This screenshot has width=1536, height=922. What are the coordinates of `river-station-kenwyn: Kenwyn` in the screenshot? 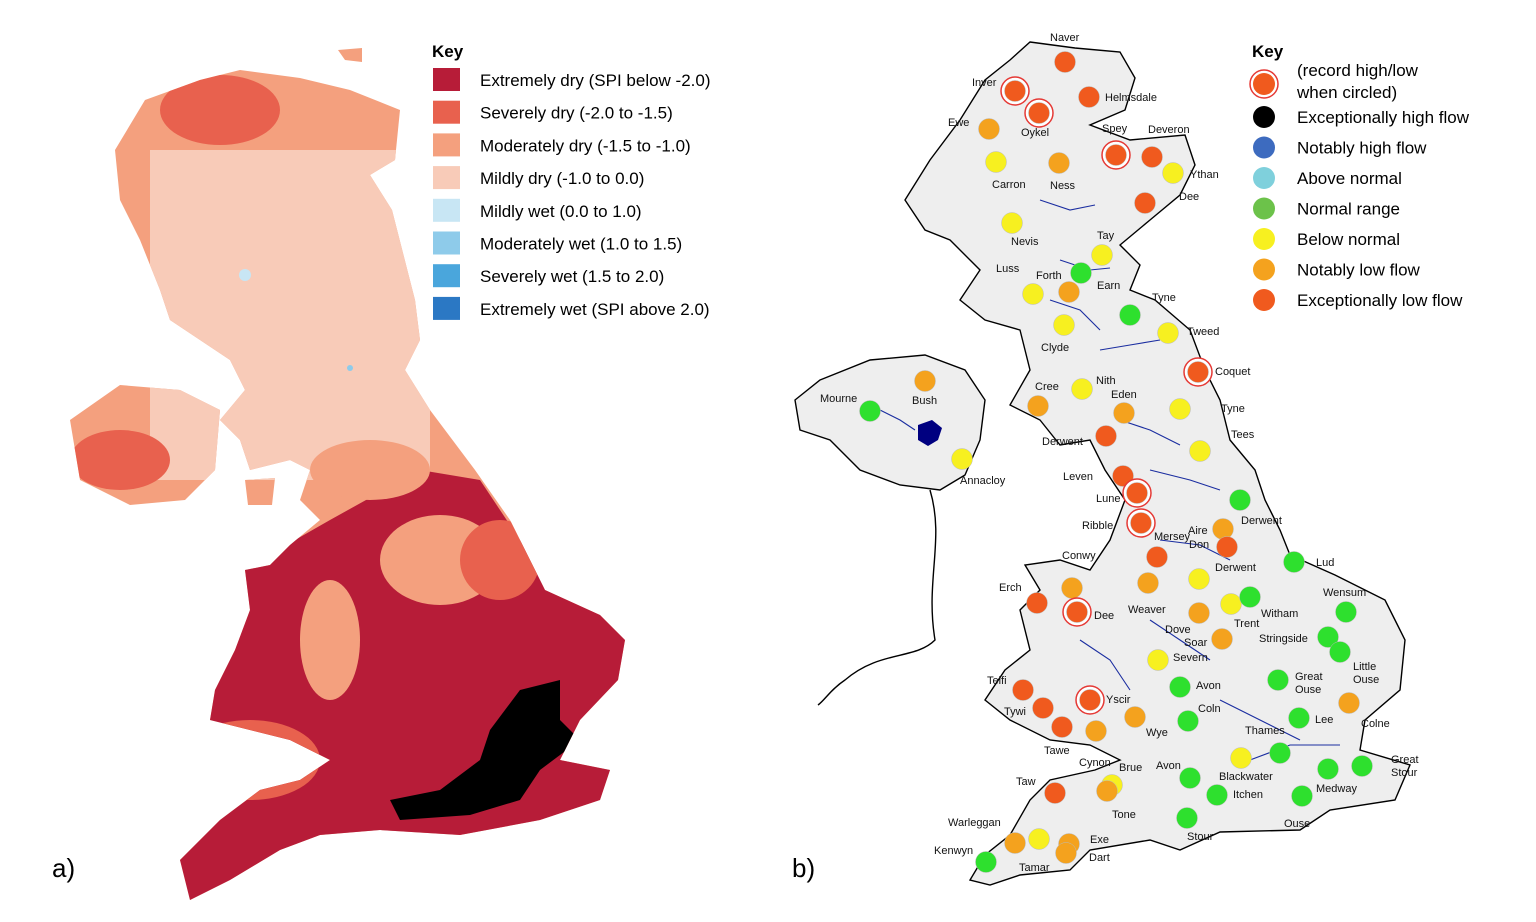 It's located at (965, 859).